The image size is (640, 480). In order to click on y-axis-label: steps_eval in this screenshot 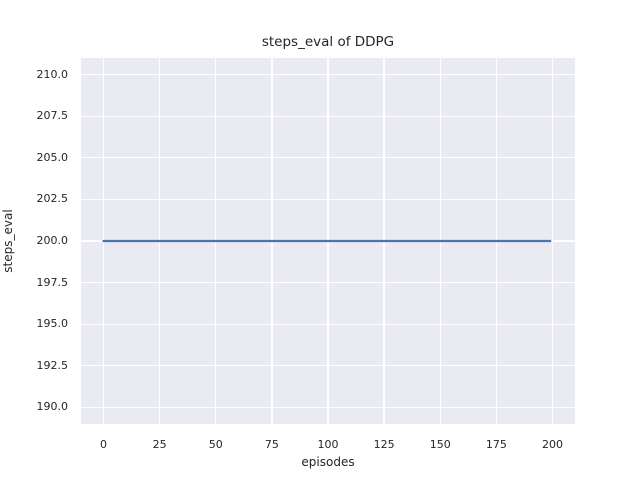, I will do `click(8, 241)`.